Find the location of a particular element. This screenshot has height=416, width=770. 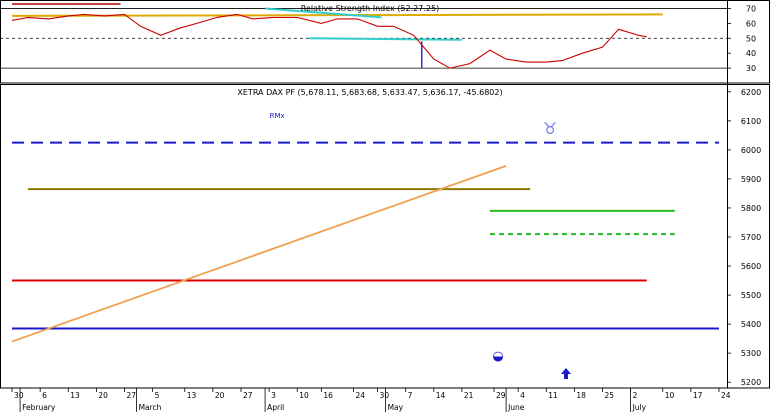

x-tick-label: 14 is located at coordinates (441, 395).